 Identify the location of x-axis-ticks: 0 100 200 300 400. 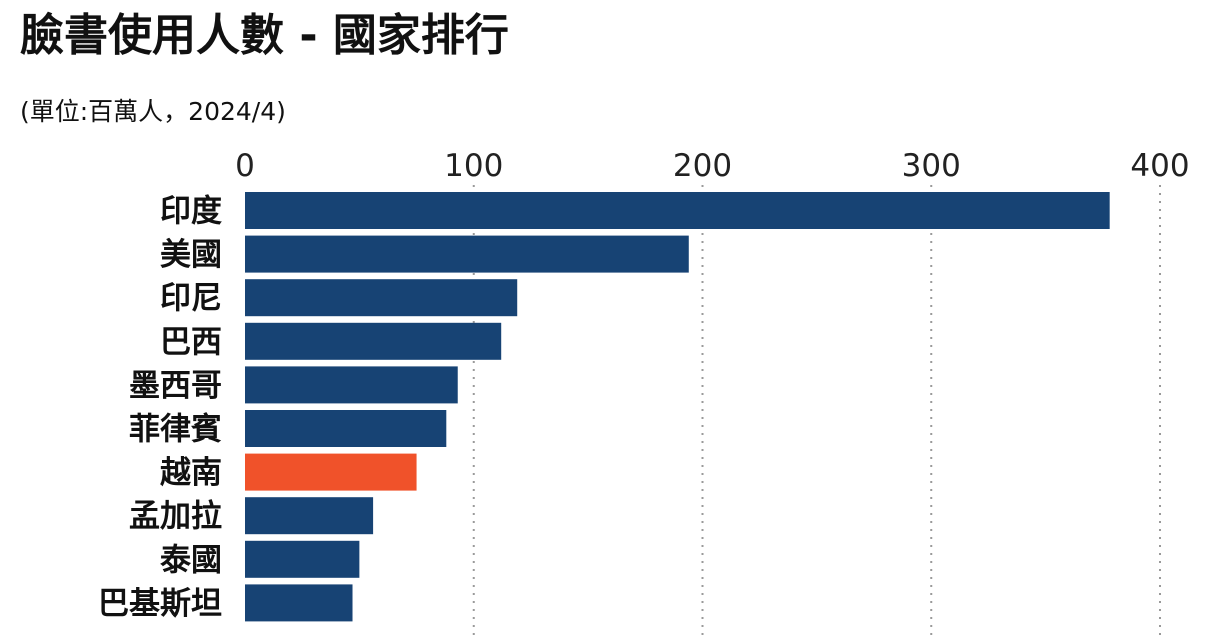
(712, 166).